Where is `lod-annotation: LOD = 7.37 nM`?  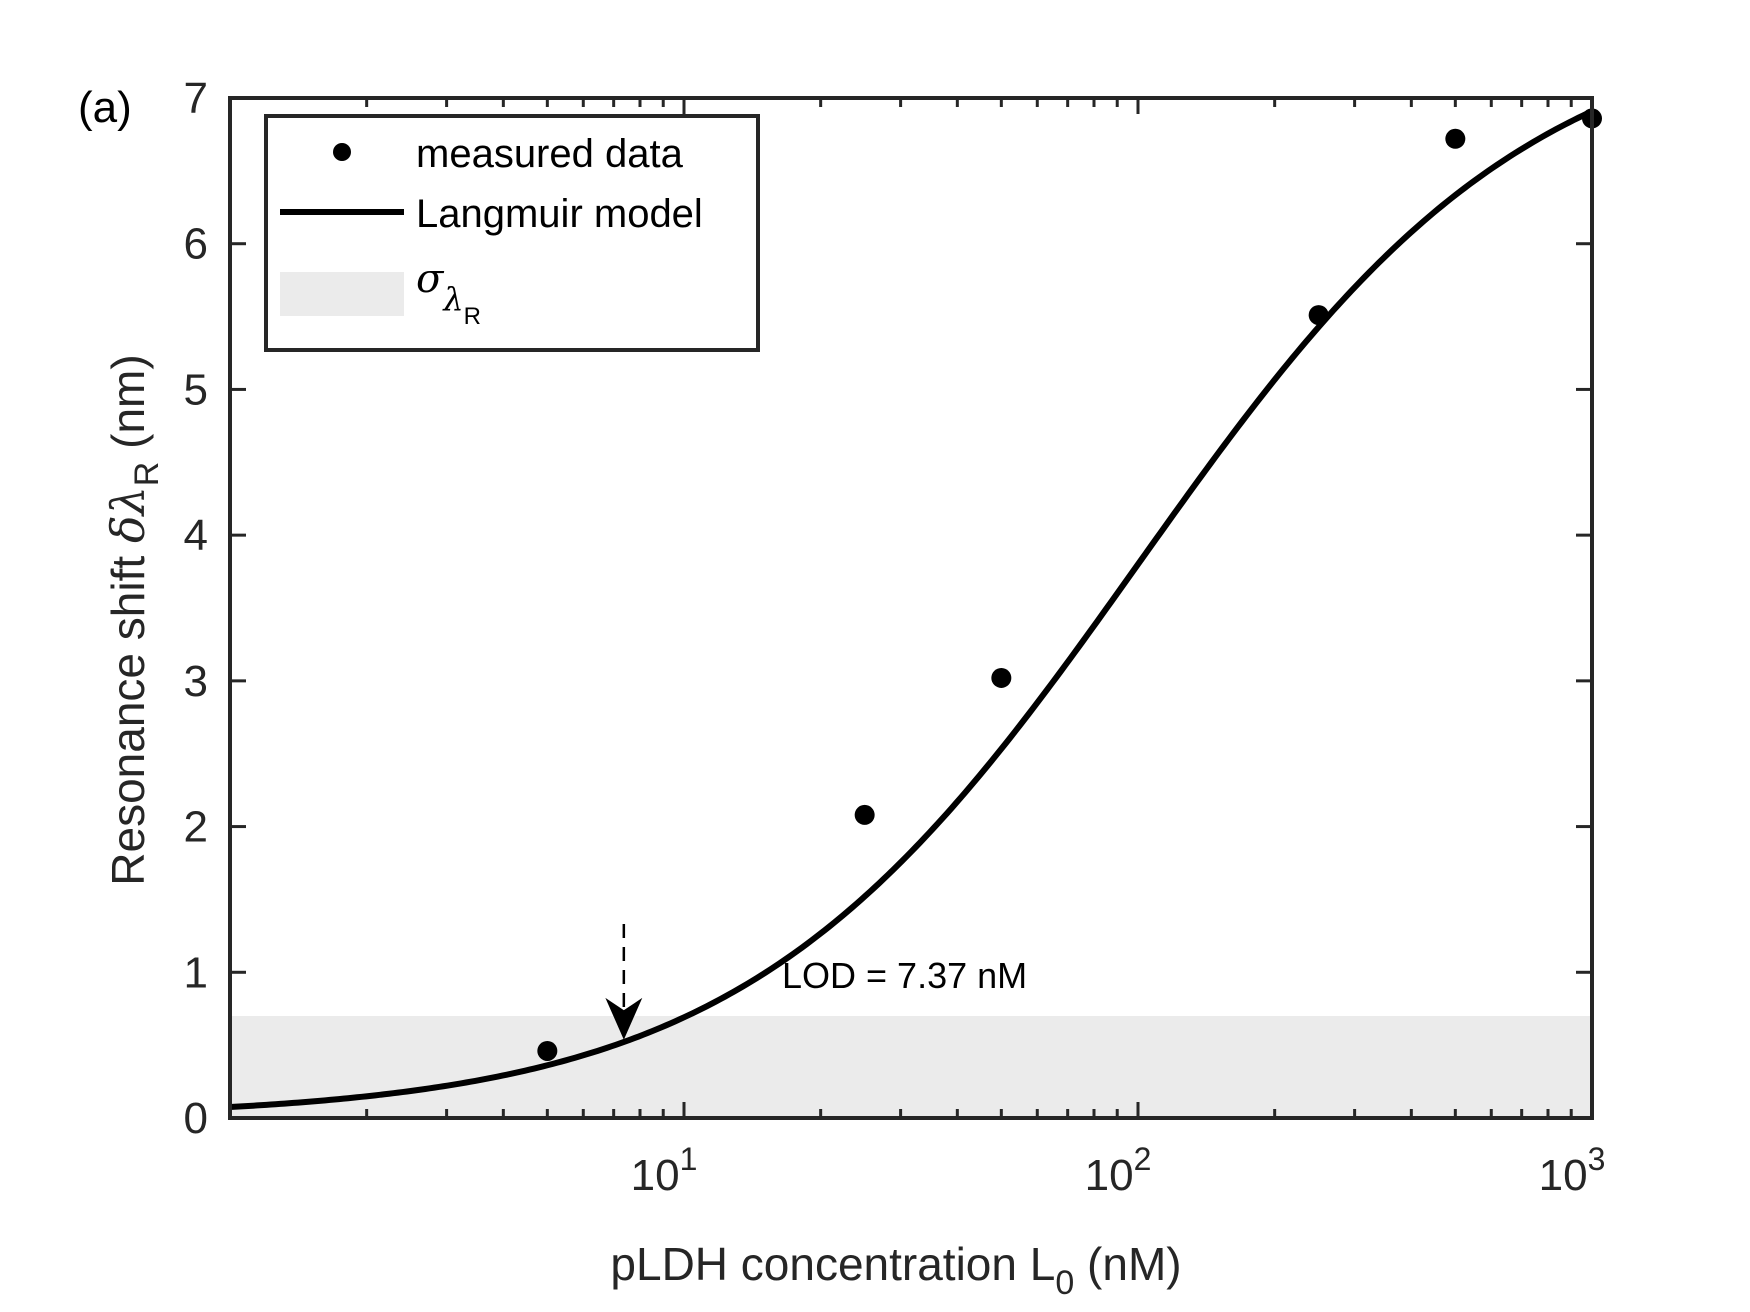 lod-annotation: LOD = 7.37 nM is located at coordinates (816, 981).